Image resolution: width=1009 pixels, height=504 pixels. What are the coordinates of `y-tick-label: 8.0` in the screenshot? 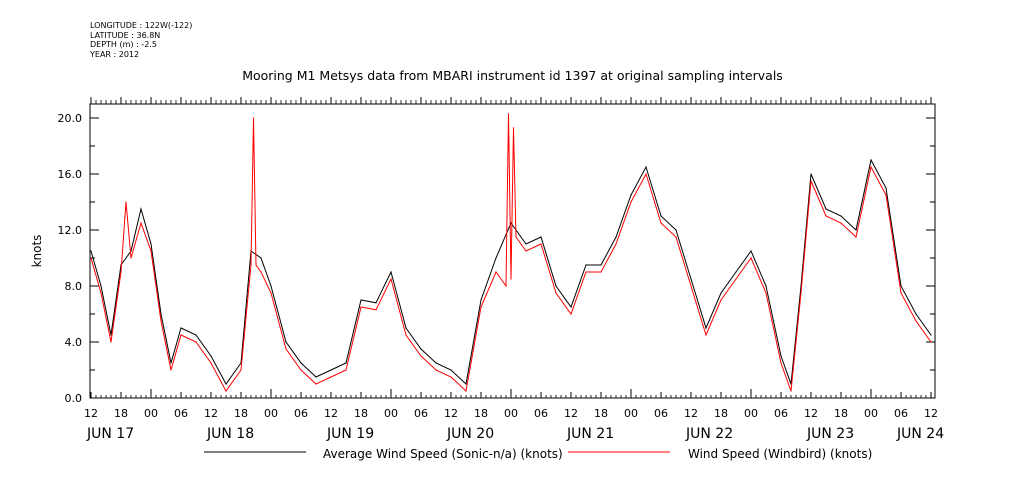 It's located at (74, 286).